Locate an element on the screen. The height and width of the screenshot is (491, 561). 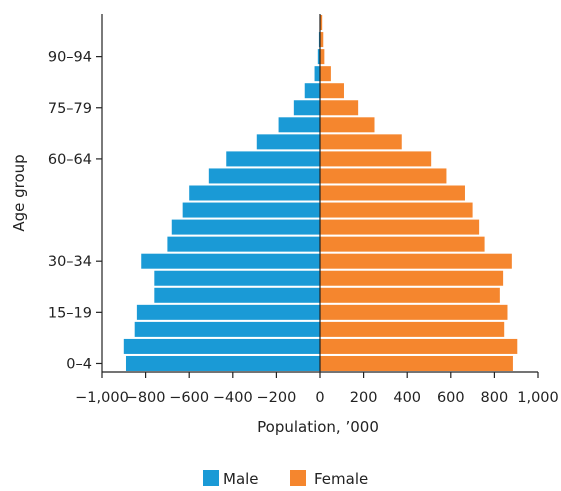
x-tick-label-10: 1,000 is located at coordinates (538, 398).